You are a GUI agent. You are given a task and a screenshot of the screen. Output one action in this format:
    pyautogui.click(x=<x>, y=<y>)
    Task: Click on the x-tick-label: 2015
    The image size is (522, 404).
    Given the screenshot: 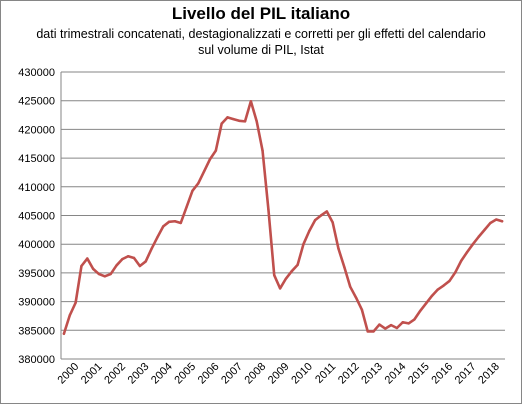 What is the action you would take?
    pyautogui.click(x=419, y=374)
    